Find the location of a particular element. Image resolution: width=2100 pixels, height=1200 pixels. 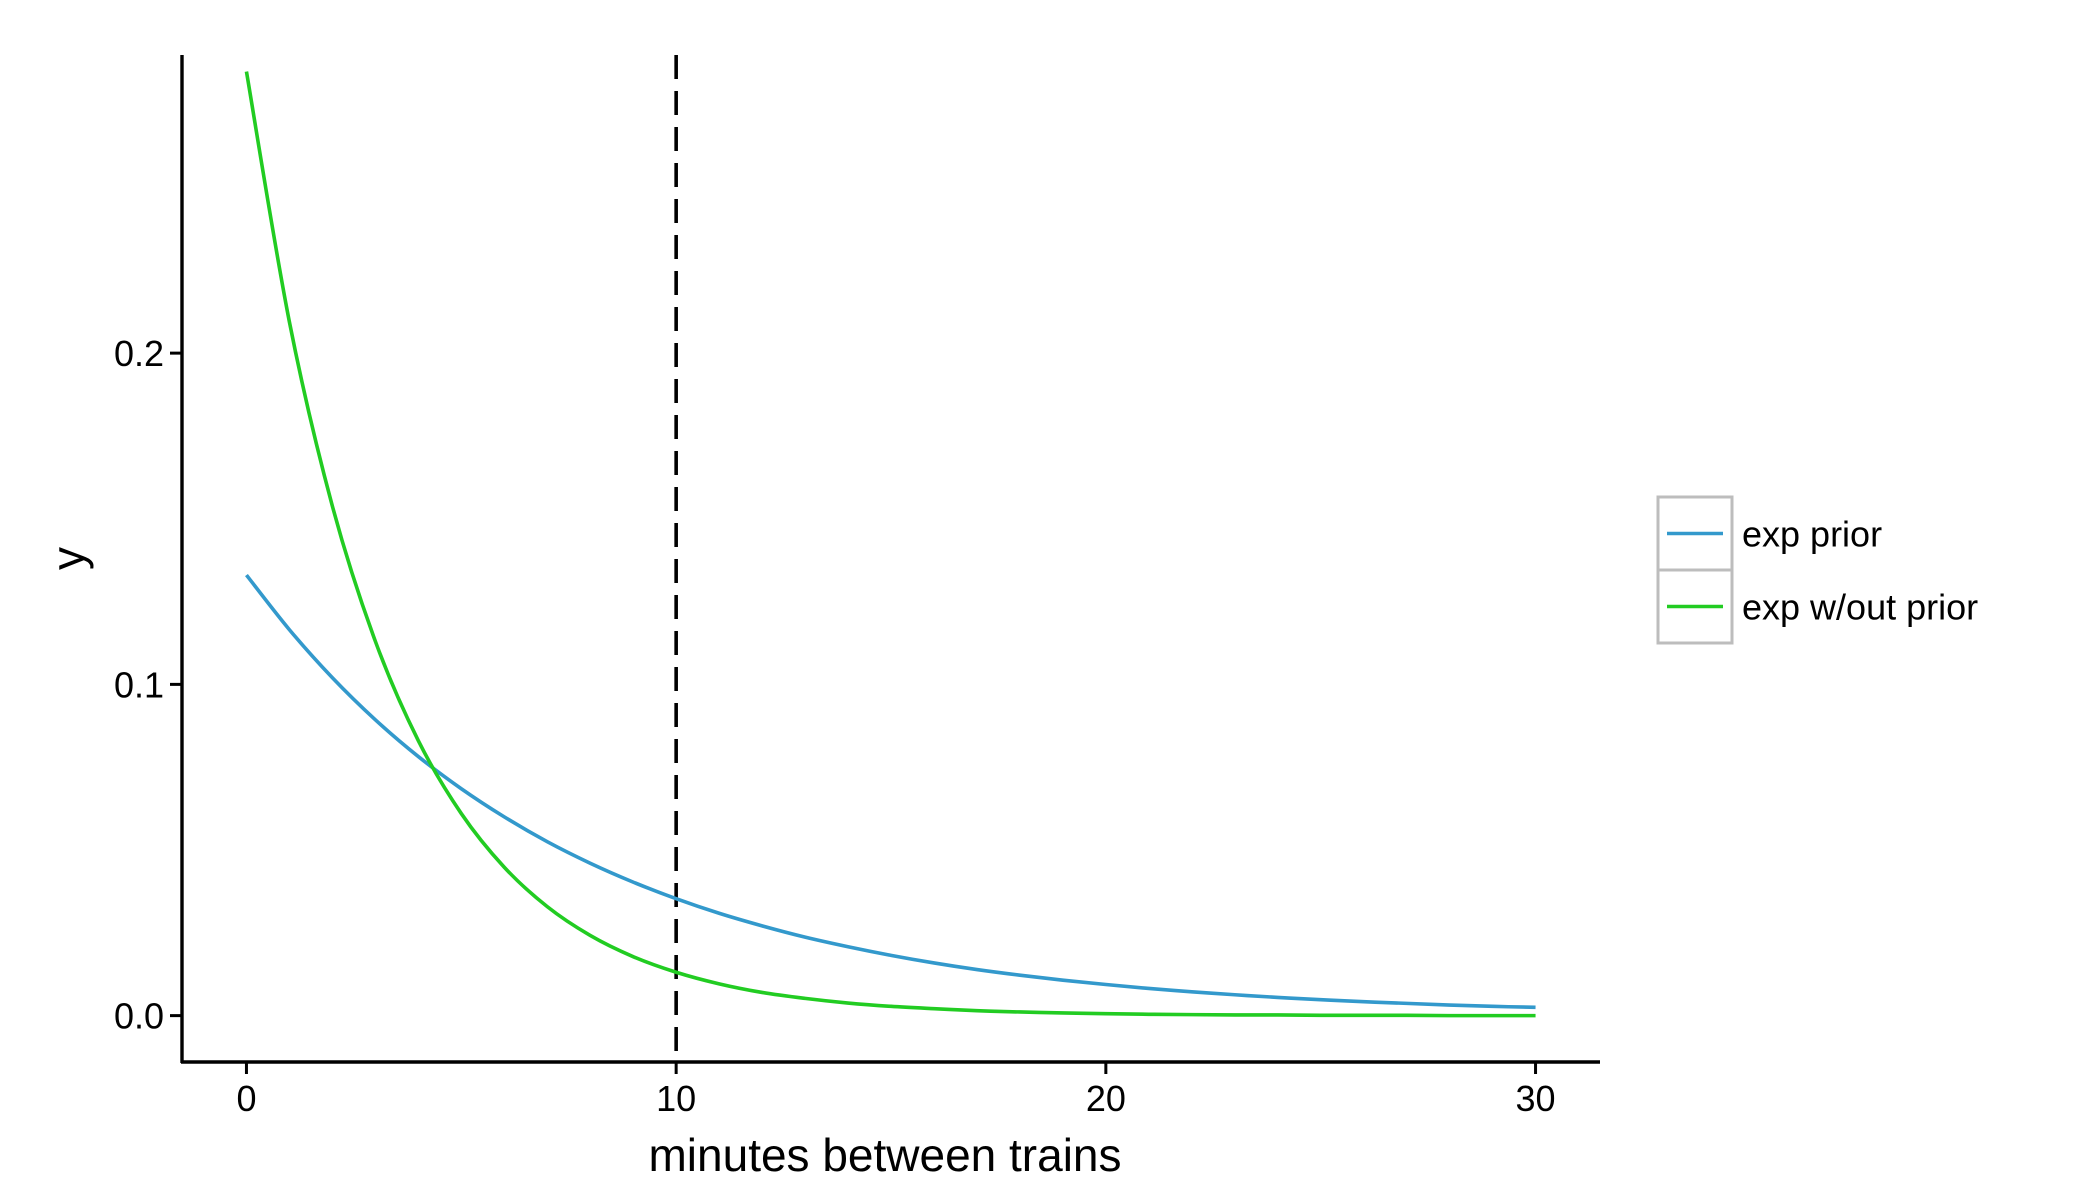

legend-label: exp w/out prior is located at coordinates (1860, 607).